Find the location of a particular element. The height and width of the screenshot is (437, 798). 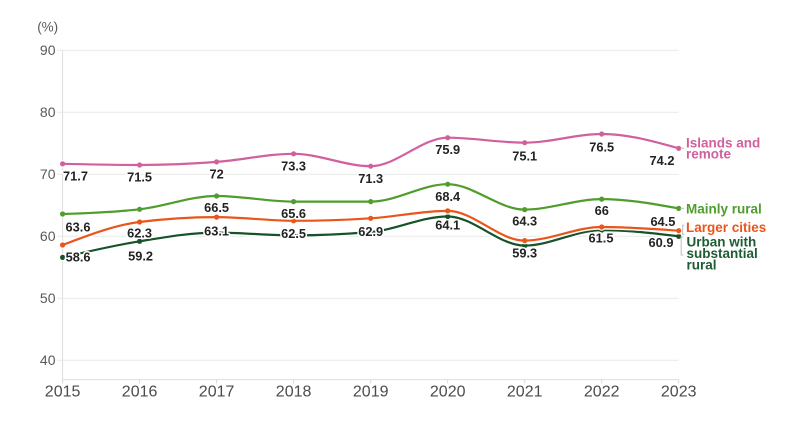

svg-text: 73.3 is located at coordinates (293, 166).